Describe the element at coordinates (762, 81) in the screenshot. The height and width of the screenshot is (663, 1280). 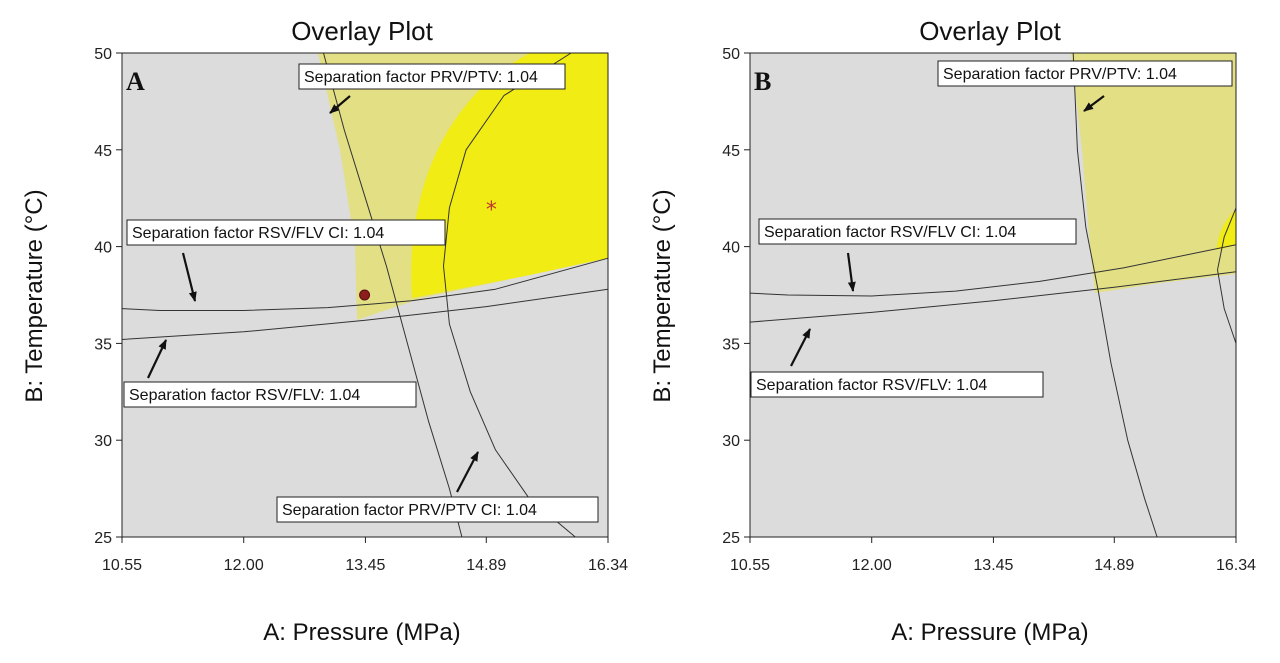
I see `panel-b-letter: B` at that location.